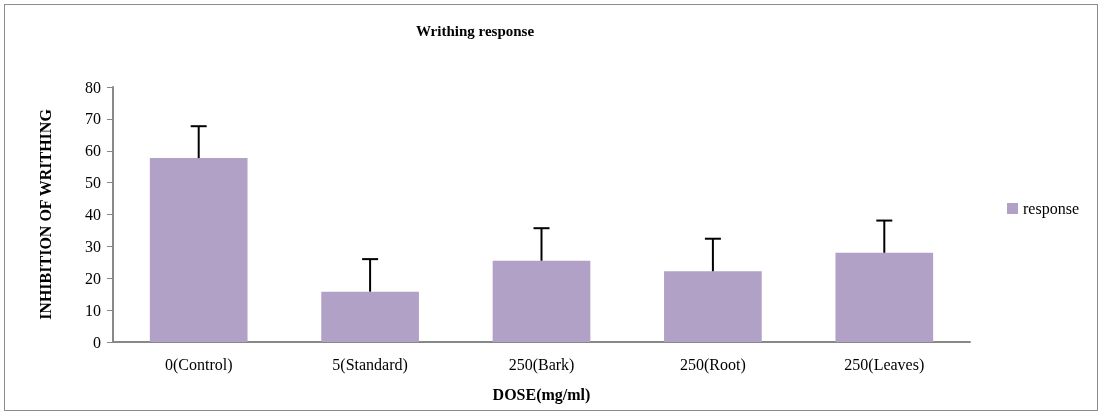 The width and height of the screenshot is (1104, 417). Describe the element at coordinates (93, 183) in the screenshot. I see `y-tick-label: 50` at that location.